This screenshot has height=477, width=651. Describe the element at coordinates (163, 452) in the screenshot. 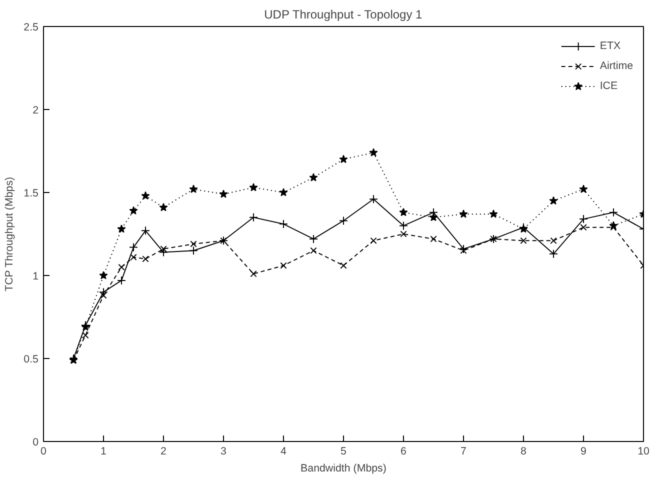

I see `x-tick-label: 2` at that location.